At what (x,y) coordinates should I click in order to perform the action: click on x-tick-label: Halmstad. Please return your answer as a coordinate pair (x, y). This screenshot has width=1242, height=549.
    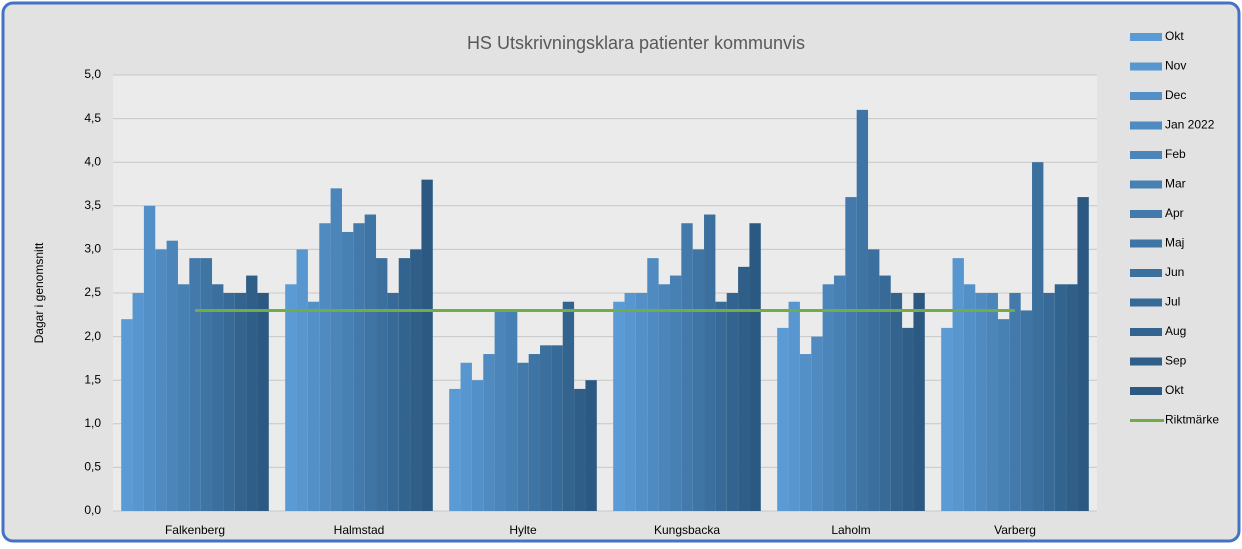
    Looking at the image, I should click on (359, 530).